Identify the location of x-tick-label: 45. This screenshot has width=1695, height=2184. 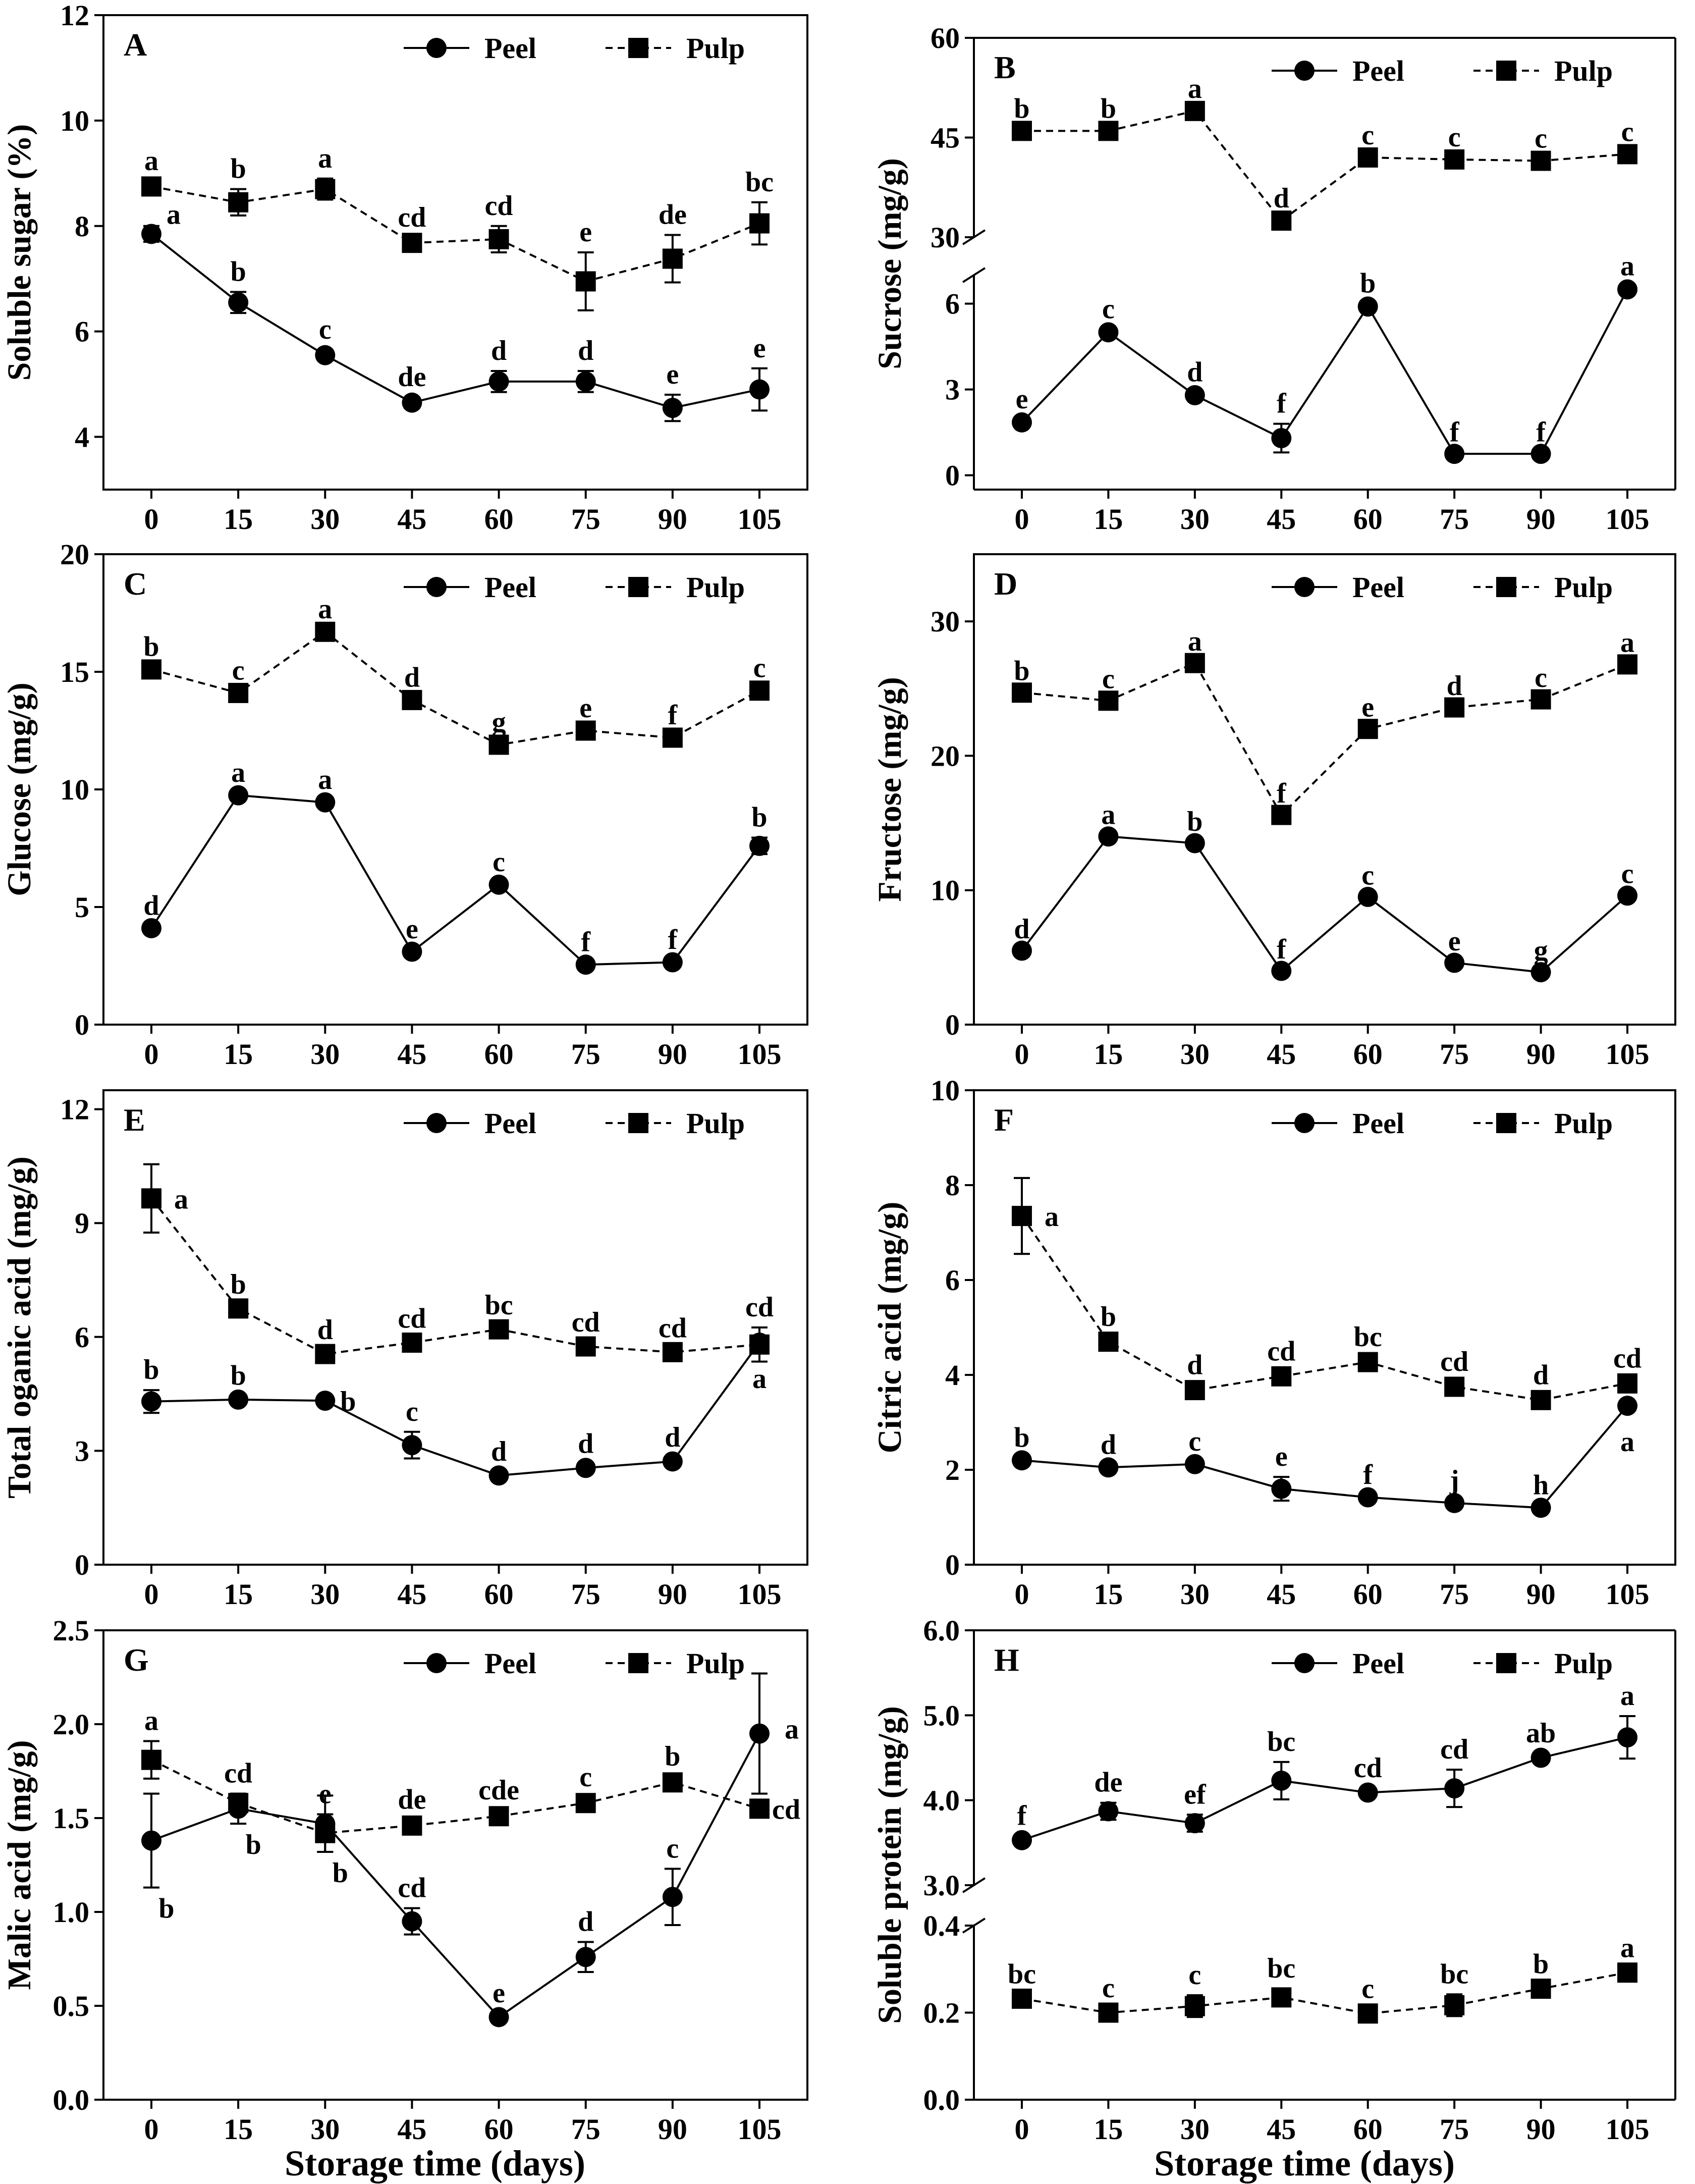
(411, 519).